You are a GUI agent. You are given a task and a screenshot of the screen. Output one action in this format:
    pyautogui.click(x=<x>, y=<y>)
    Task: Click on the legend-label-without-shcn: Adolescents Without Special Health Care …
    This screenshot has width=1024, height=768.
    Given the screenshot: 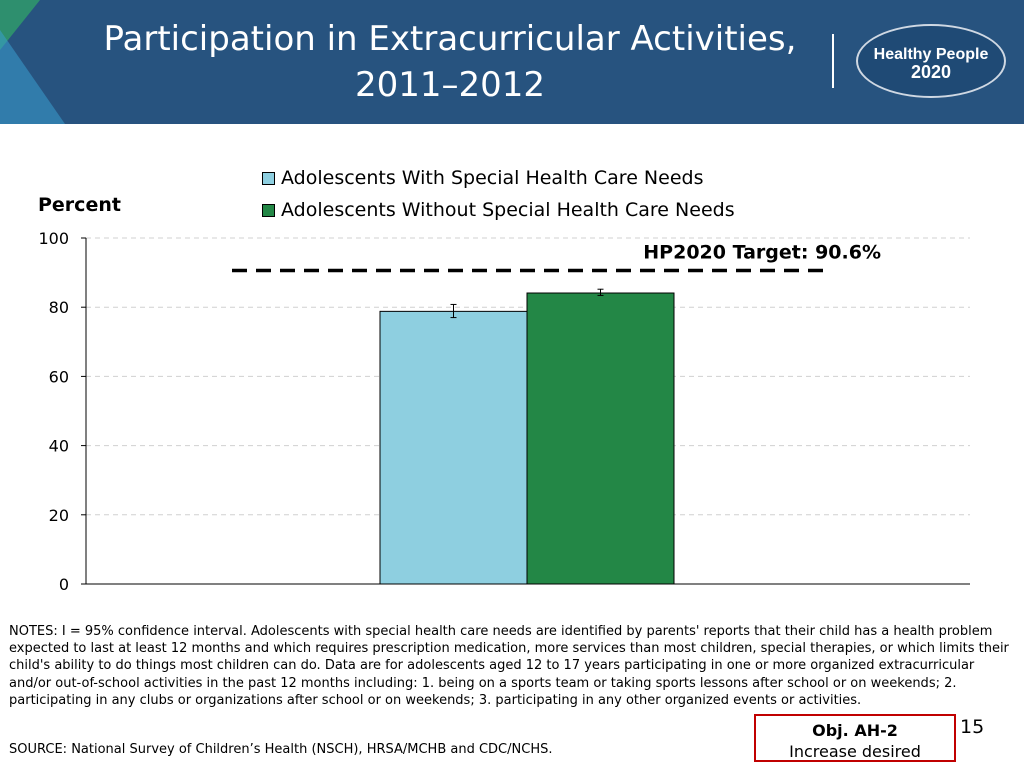 What is the action you would take?
    pyautogui.click(x=508, y=210)
    